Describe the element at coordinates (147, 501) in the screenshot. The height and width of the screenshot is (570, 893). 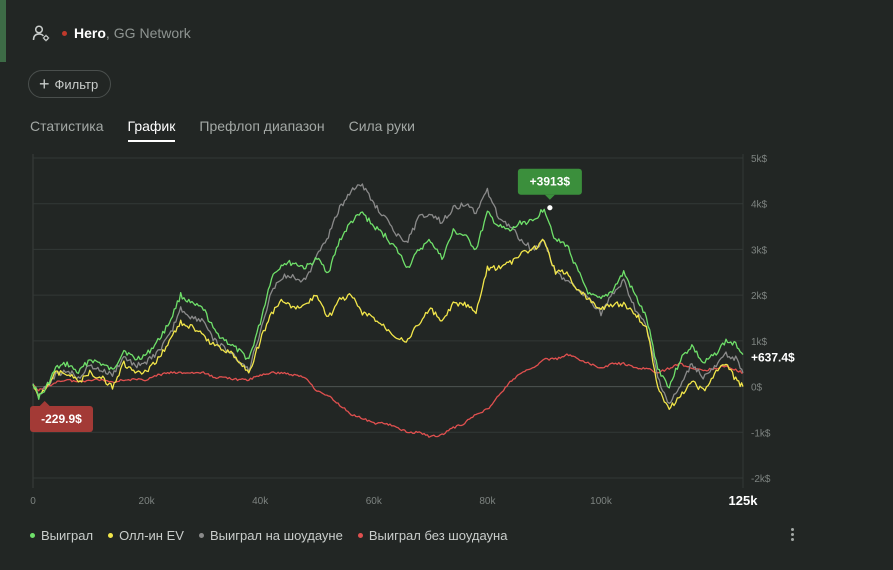
I see `x-tick-label: 20k` at that location.